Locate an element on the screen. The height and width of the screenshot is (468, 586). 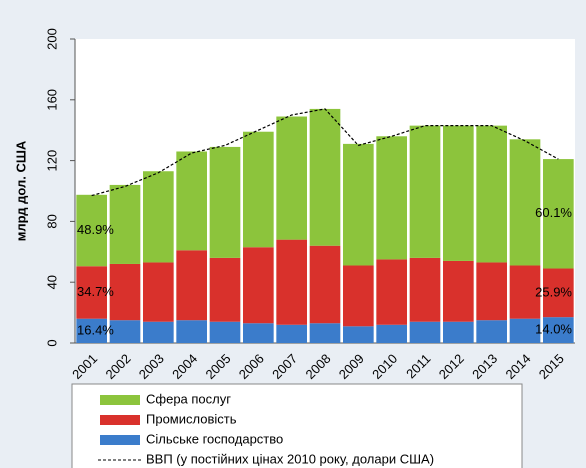
x-tick-label: 2003 is located at coordinates (151, 366).